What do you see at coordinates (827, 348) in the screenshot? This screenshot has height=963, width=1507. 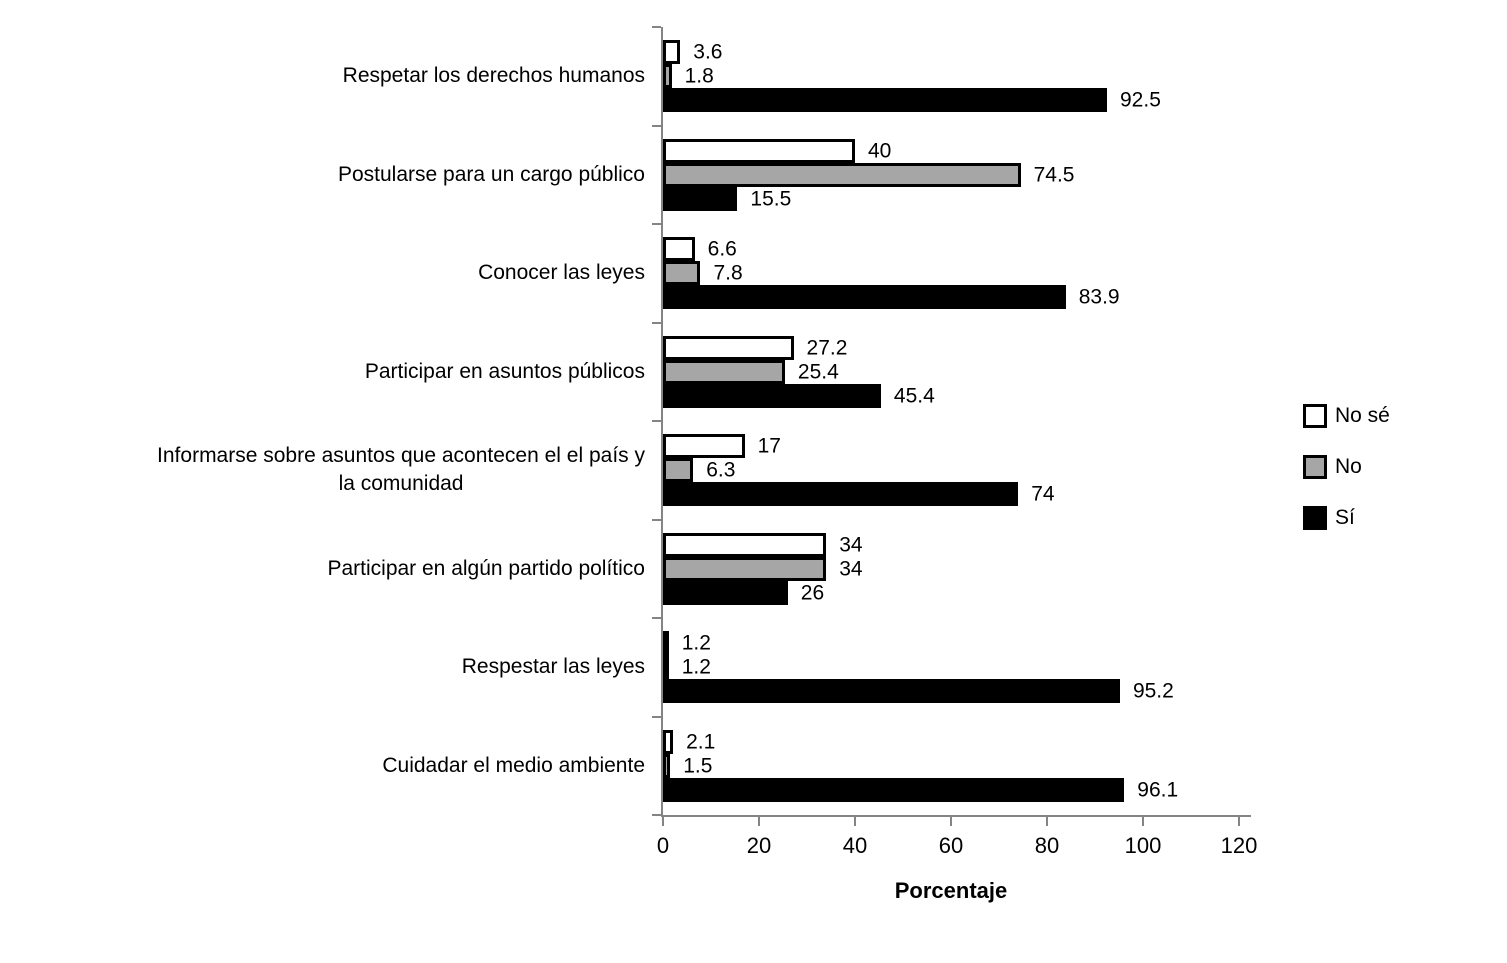 I see `value-label: 27.2` at bounding box center [827, 348].